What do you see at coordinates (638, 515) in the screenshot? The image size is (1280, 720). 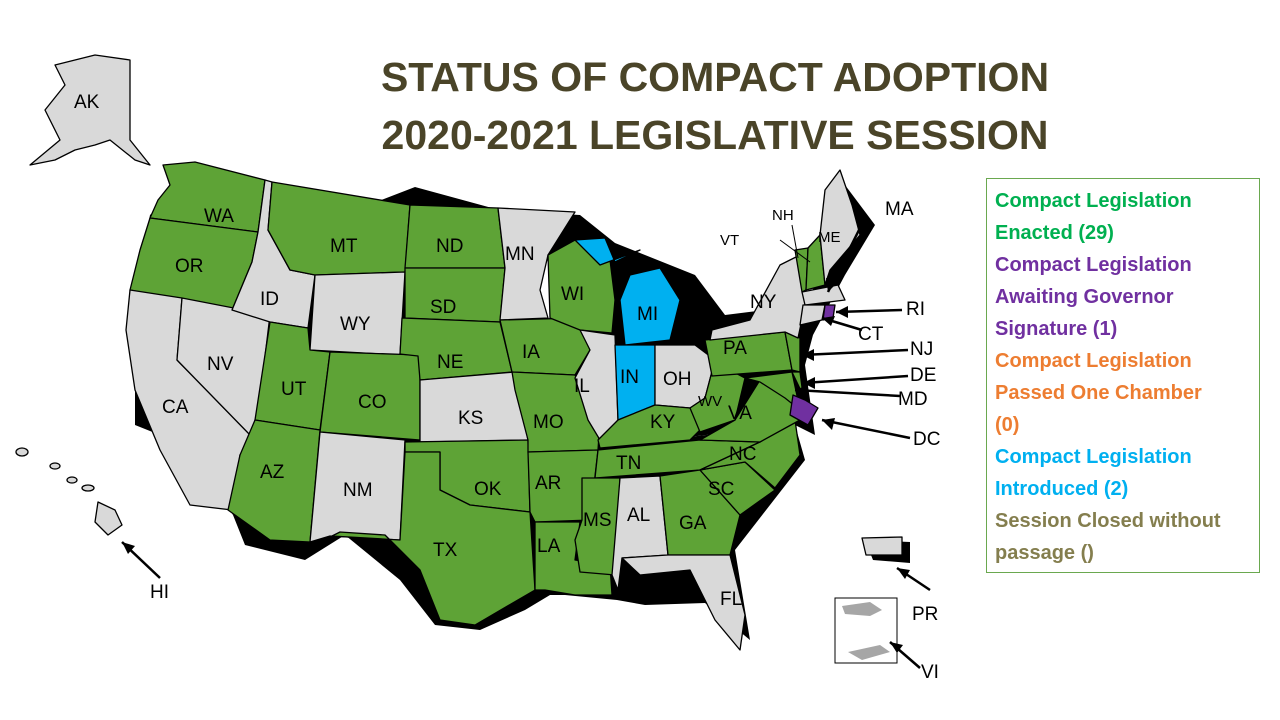 I see `label-AL: AL` at bounding box center [638, 515].